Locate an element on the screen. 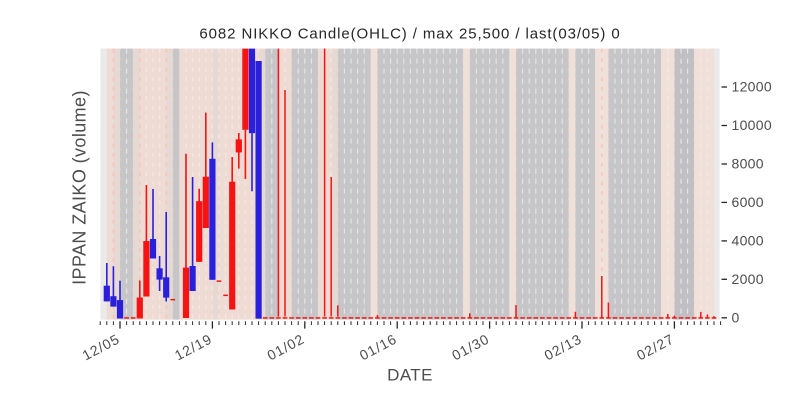 Image resolution: width=800 pixels, height=400 pixels. svg-text: IPPAN ZAIKO (volume) is located at coordinates (80, 187).